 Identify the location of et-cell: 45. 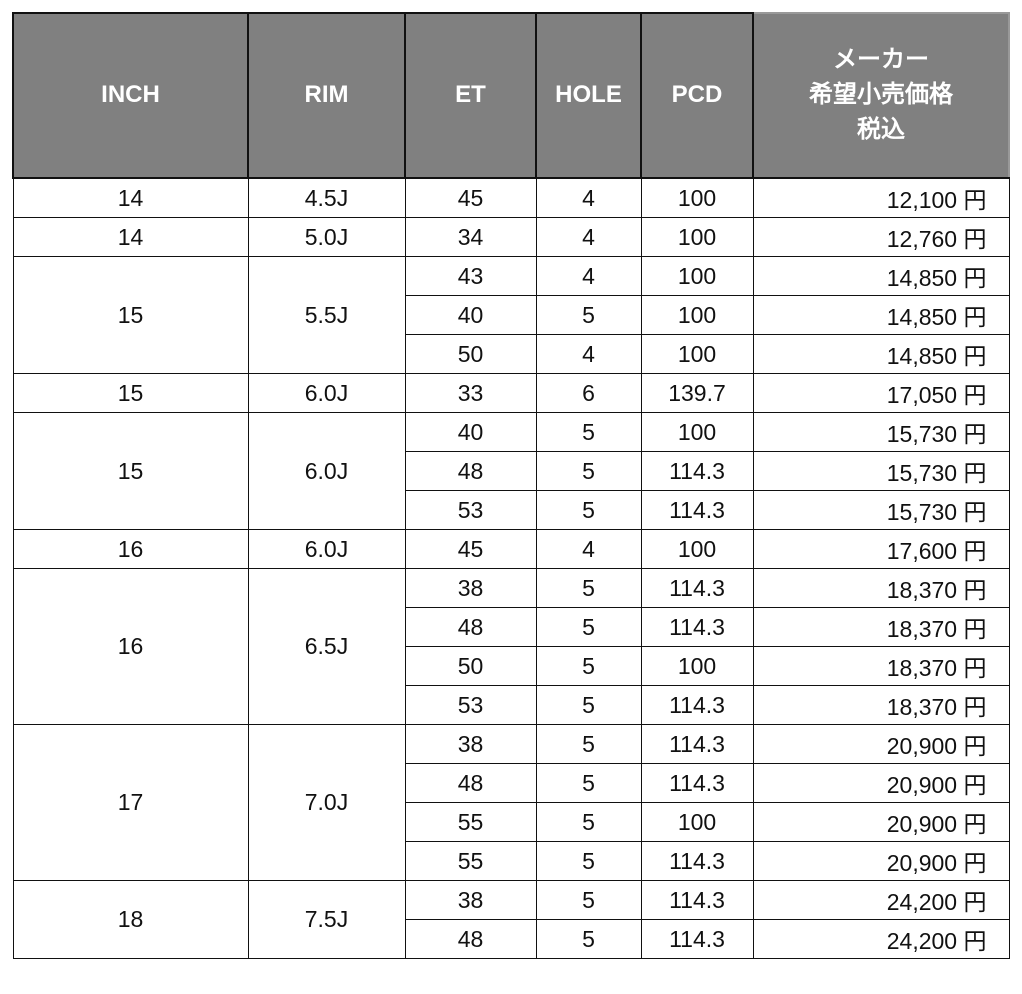
(470, 549).